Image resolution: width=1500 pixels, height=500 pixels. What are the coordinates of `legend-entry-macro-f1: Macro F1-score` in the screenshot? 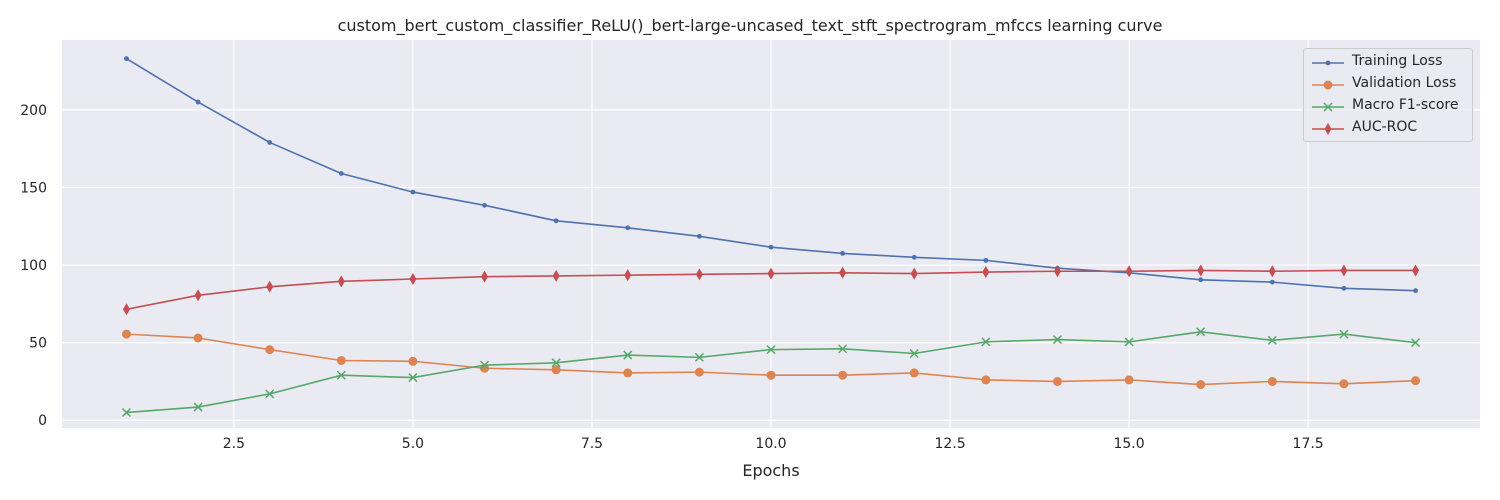 It's located at (1389, 107).